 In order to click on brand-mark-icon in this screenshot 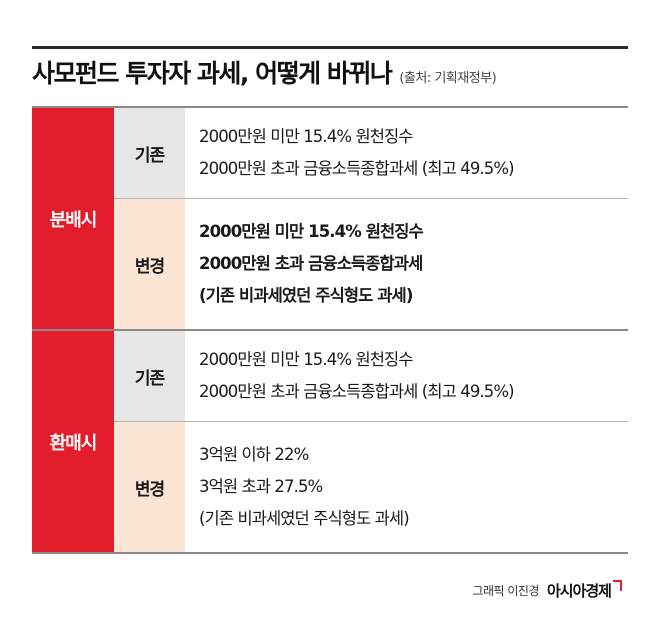, I will do `click(617, 585)`.